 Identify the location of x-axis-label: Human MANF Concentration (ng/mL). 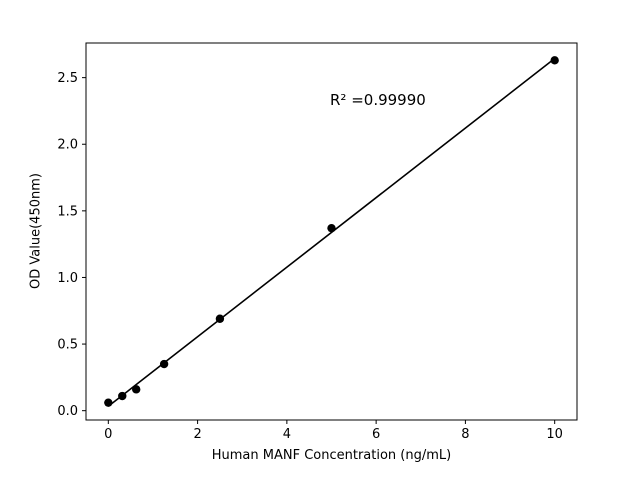
(331, 455).